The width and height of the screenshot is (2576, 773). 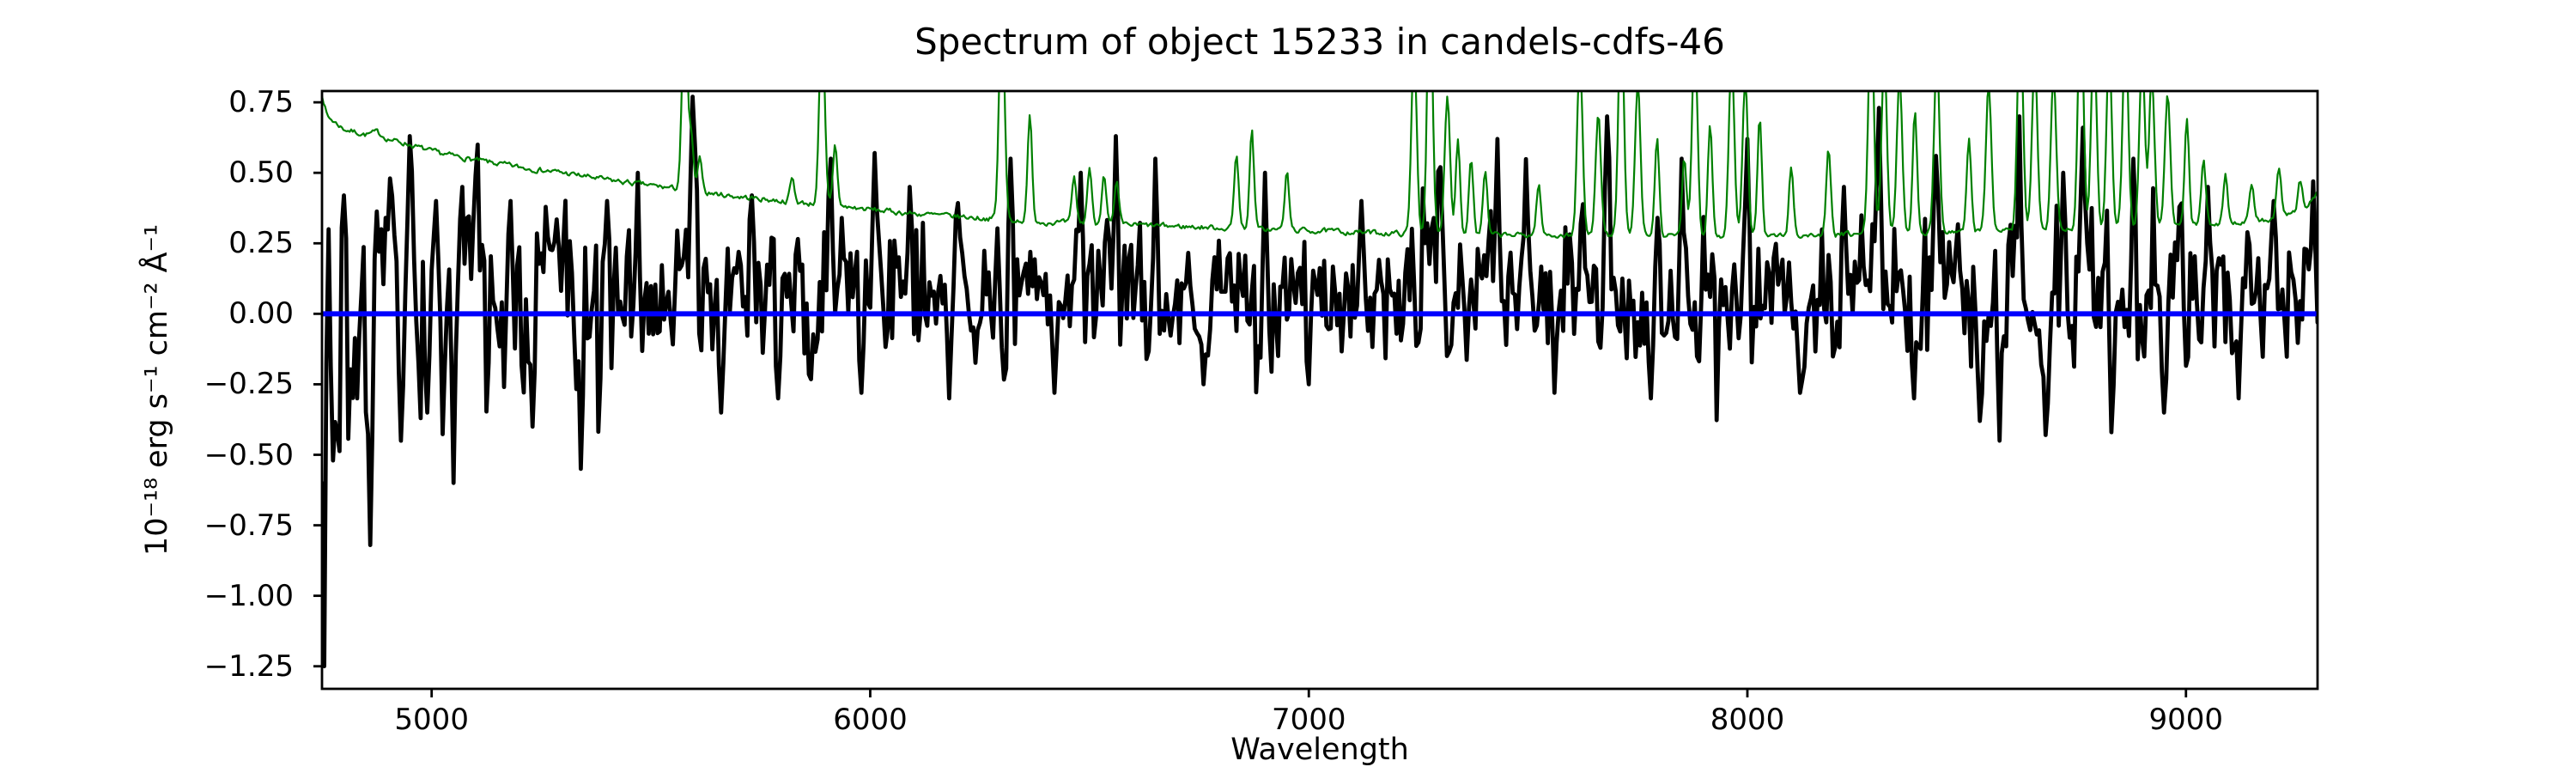 What do you see at coordinates (261, 243) in the screenshot?
I see `y-tick-label: 0.25` at bounding box center [261, 243].